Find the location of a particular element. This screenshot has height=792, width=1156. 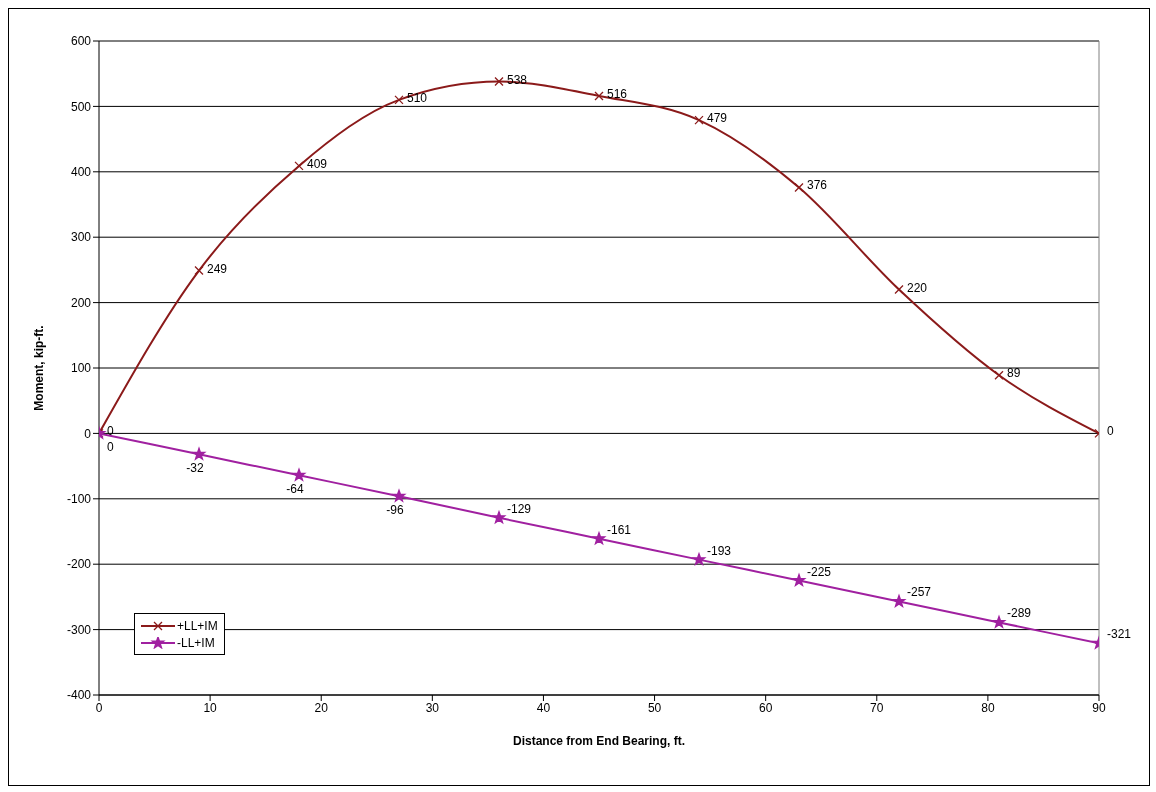

y-tick-label: 600 is located at coordinates (81, 41).